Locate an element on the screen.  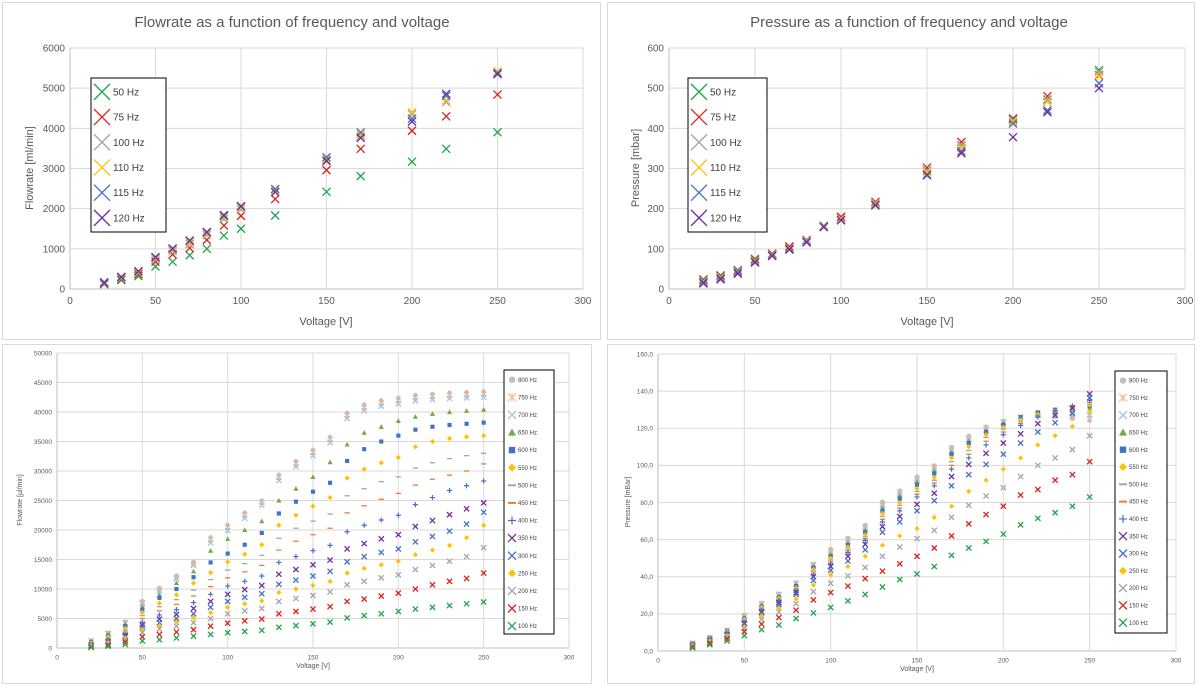
series-75-hz is located at coordinates (300, 189).